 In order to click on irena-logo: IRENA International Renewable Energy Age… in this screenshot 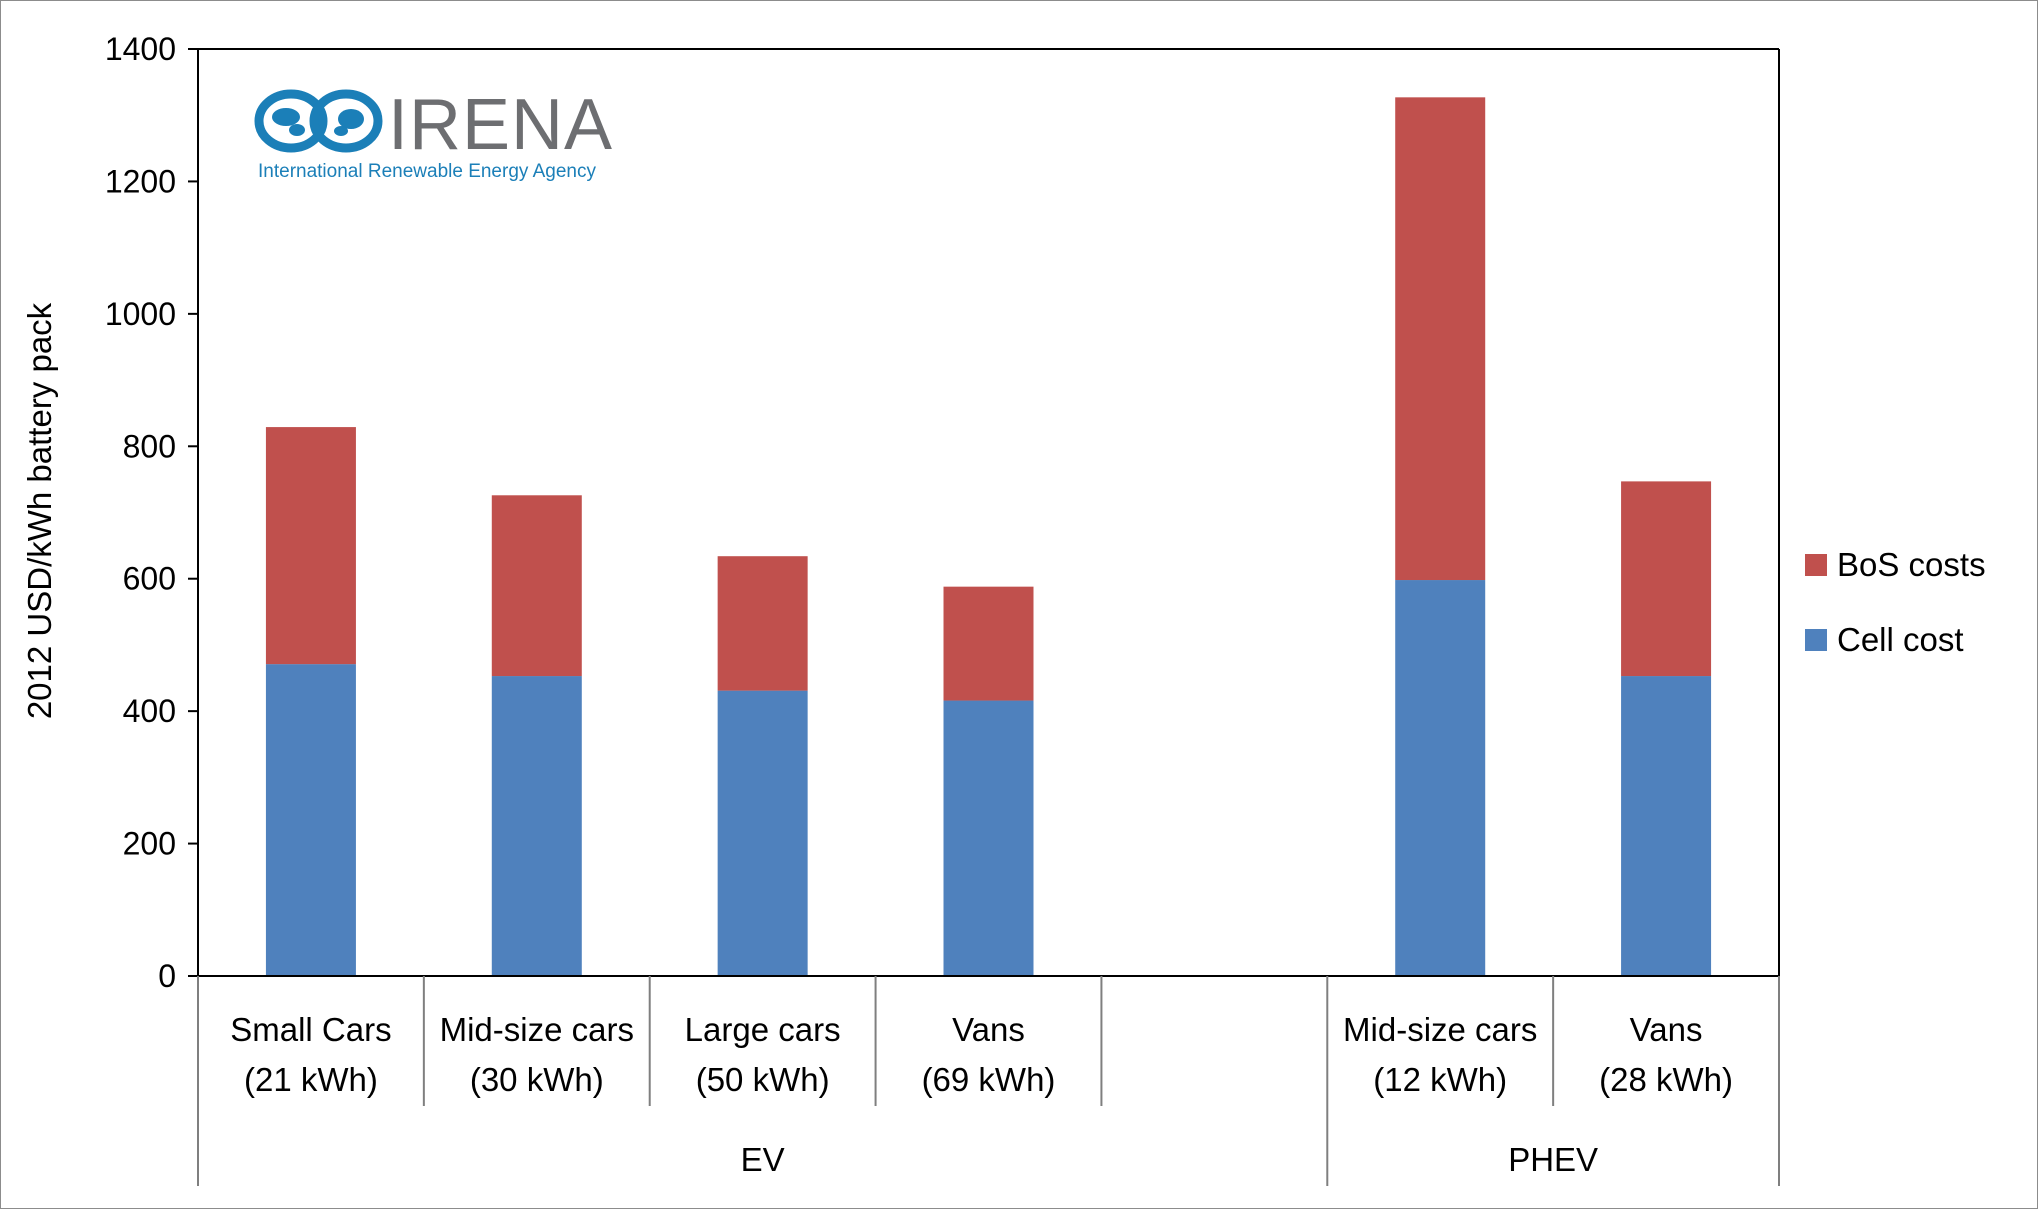, I will do `click(433, 133)`.